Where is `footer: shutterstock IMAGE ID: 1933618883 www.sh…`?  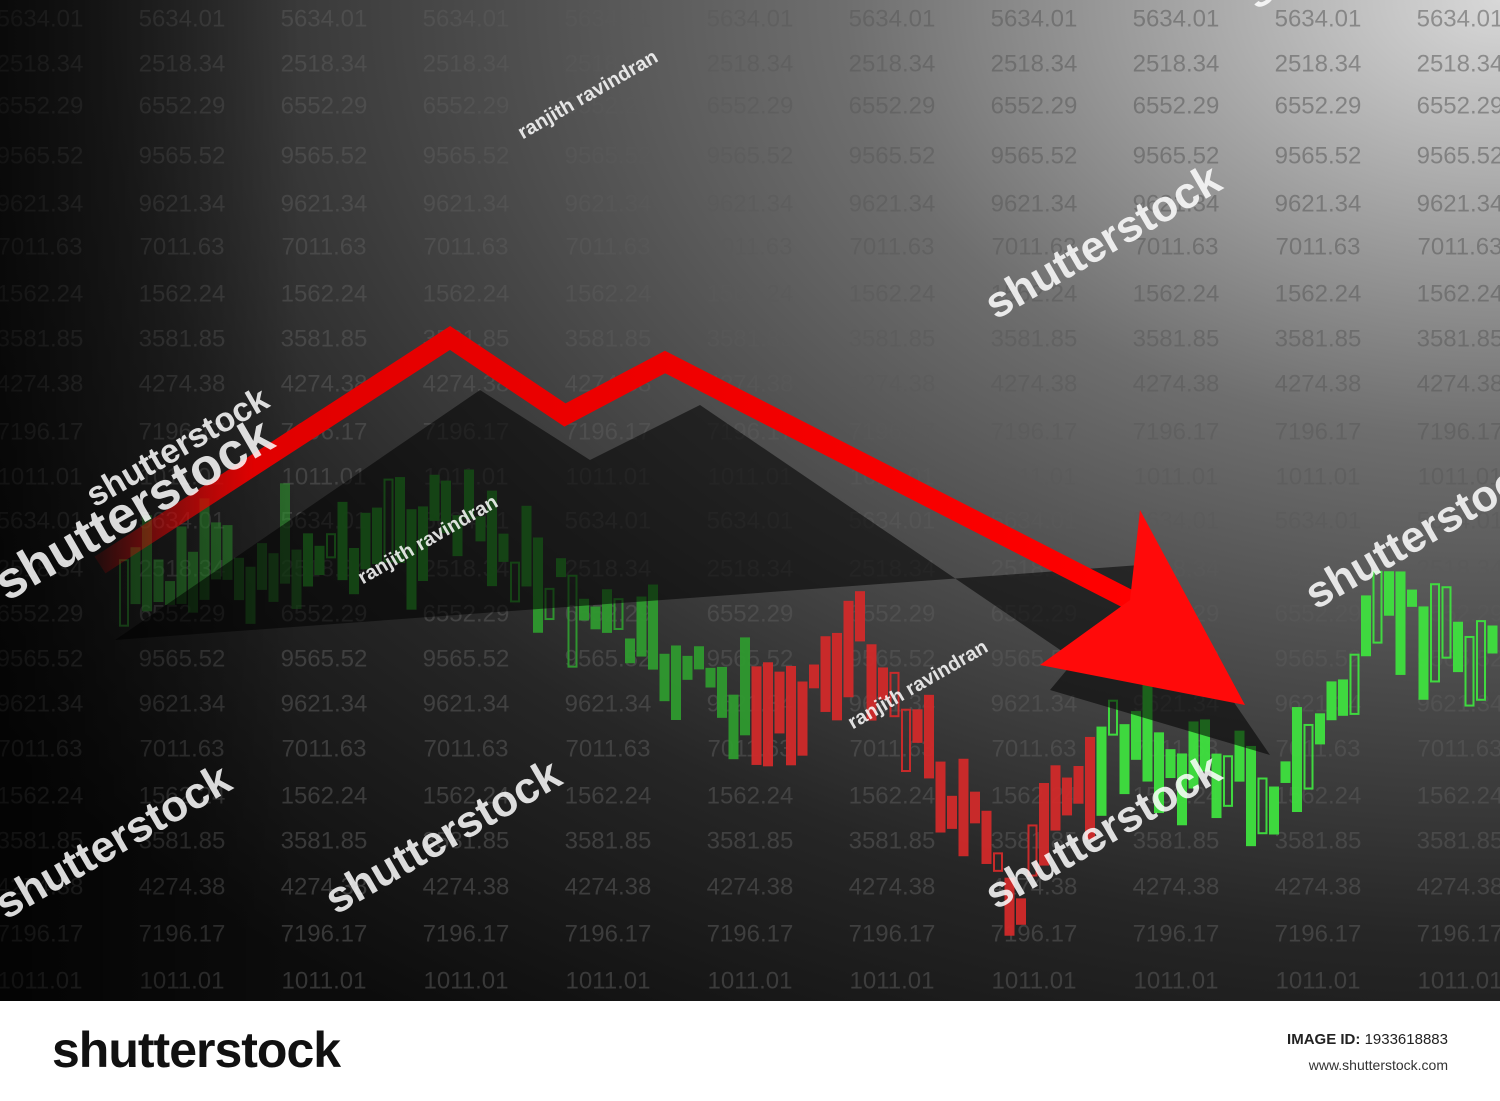
footer: shutterstock IMAGE ID: 1933618883 www.sh… is located at coordinates (750, 1051).